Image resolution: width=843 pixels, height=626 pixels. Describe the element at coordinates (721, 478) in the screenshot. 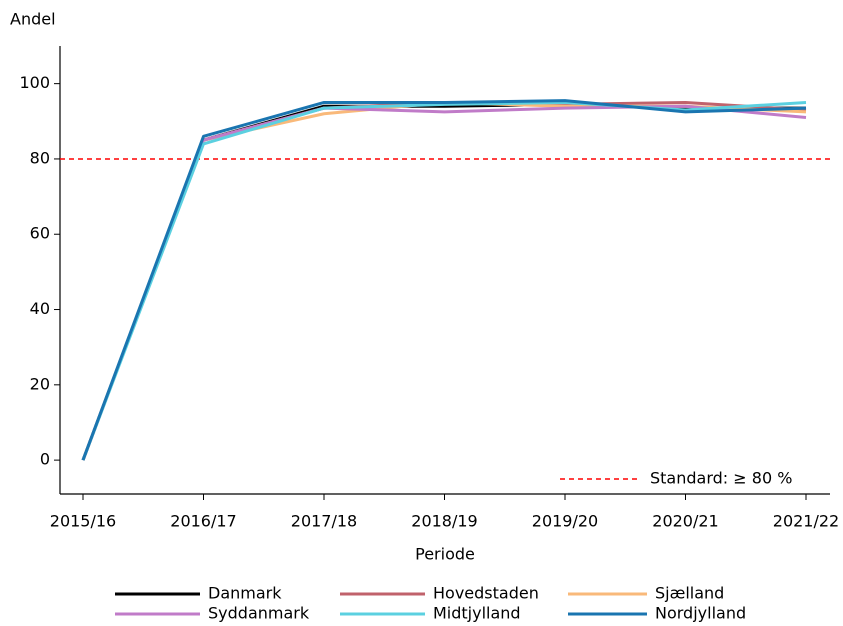

I see `reference-legend-label: Standard: ≥ 80 %` at that location.